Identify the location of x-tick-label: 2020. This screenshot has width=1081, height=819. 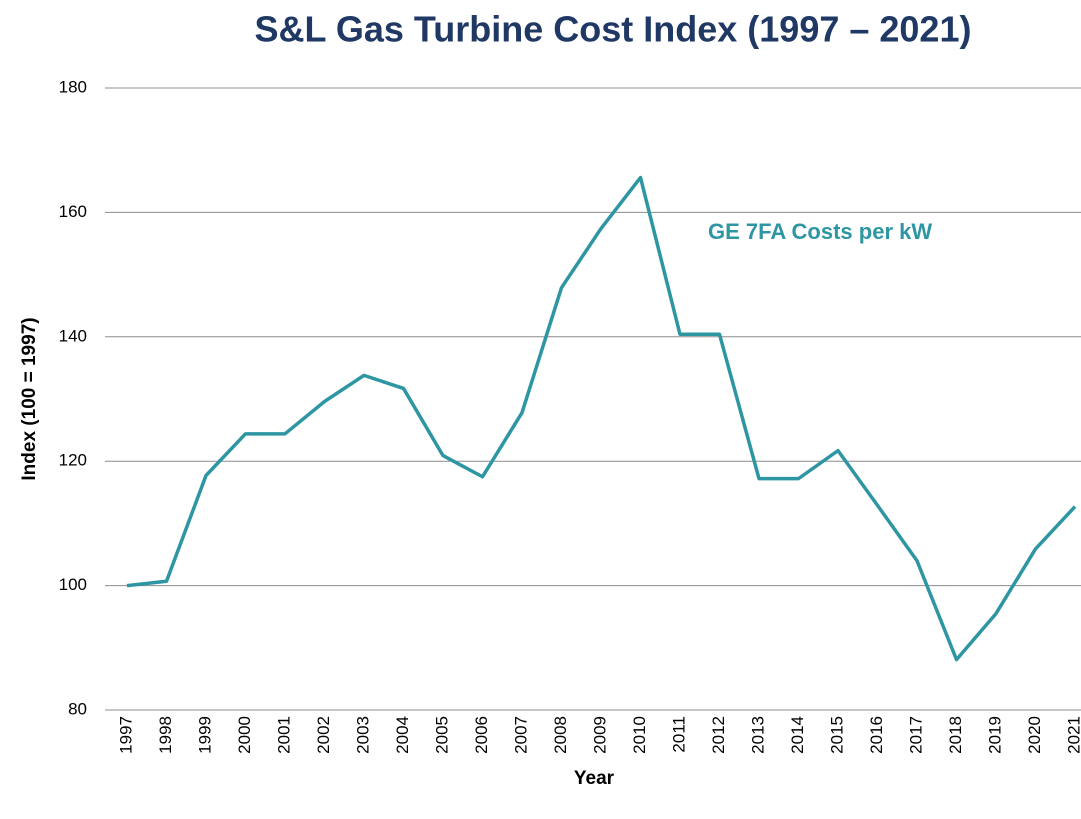
(1034, 735).